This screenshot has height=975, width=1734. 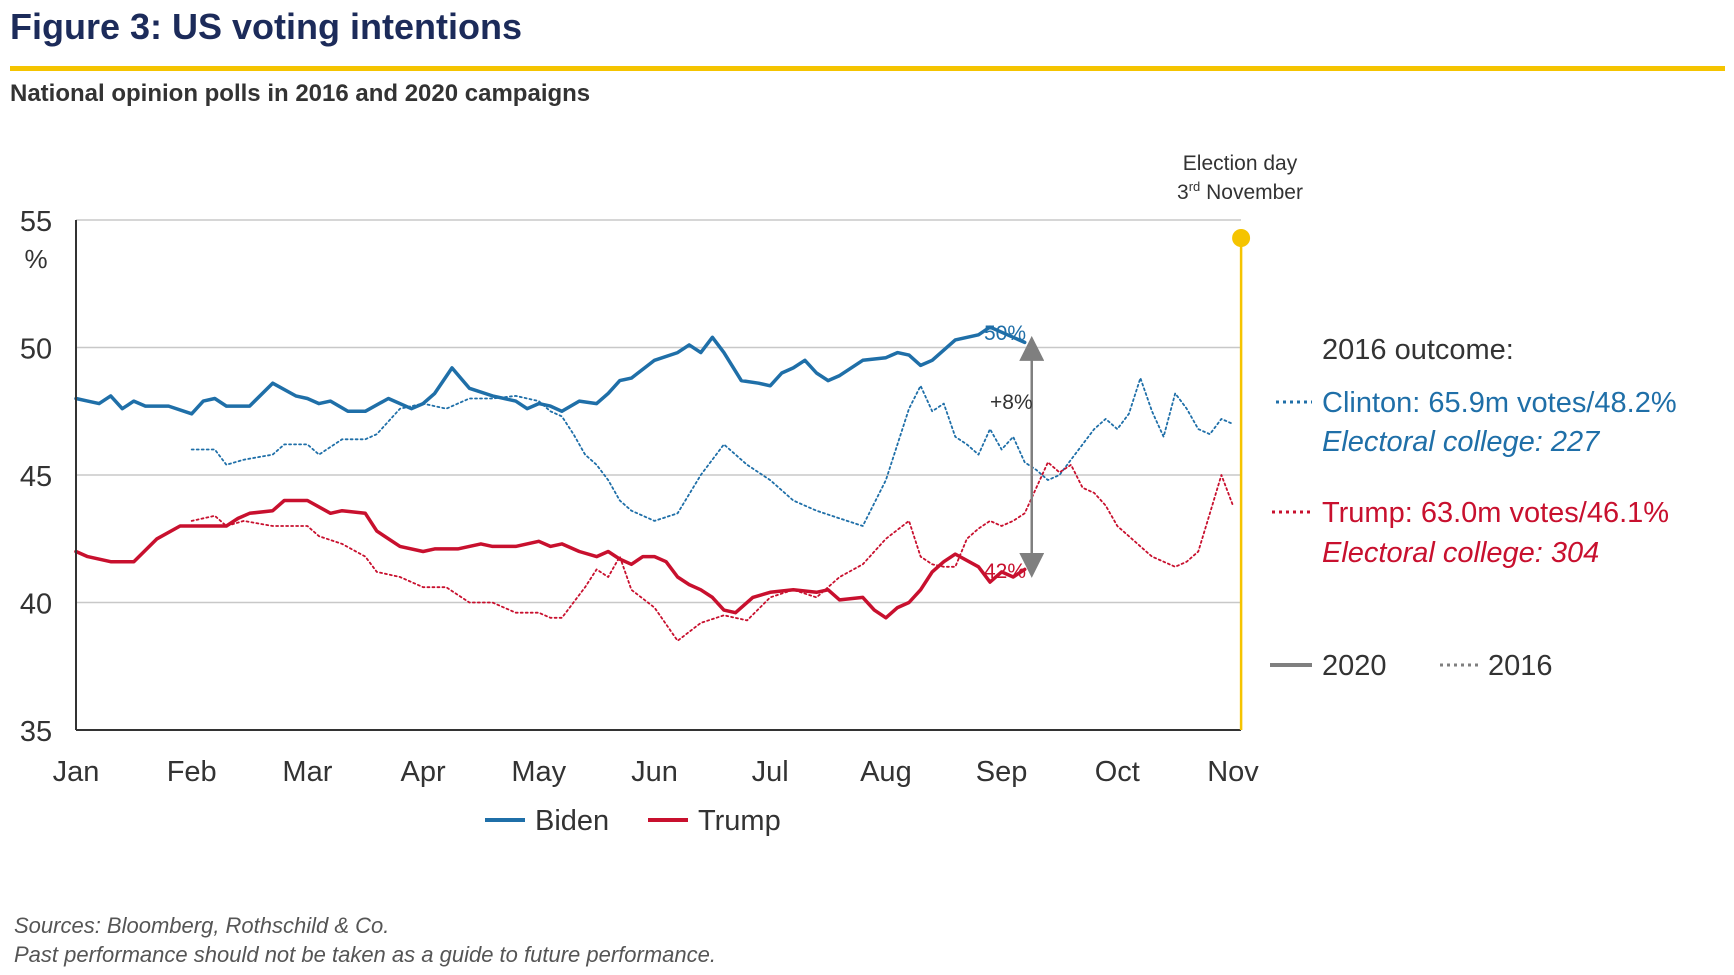 What do you see at coordinates (1011, 402) in the screenshot?
I see `gap-label: +8%` at bounding box center [1011, 402].